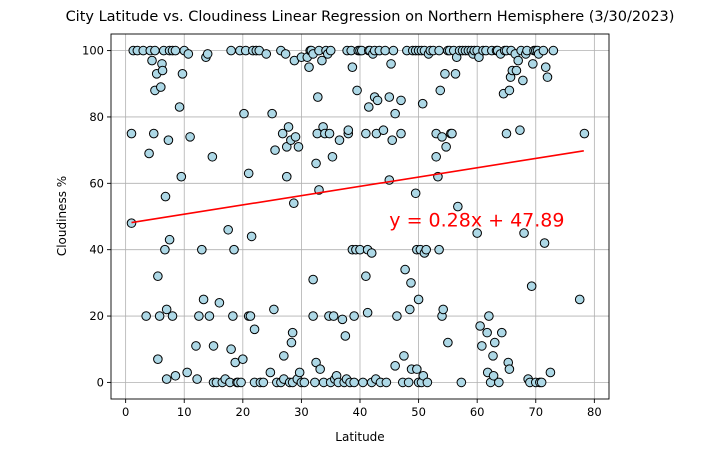 Image resolution: width=720 pixels, height=453 pixels. I want to click on y-tick-label: 60, so click(96, 183).